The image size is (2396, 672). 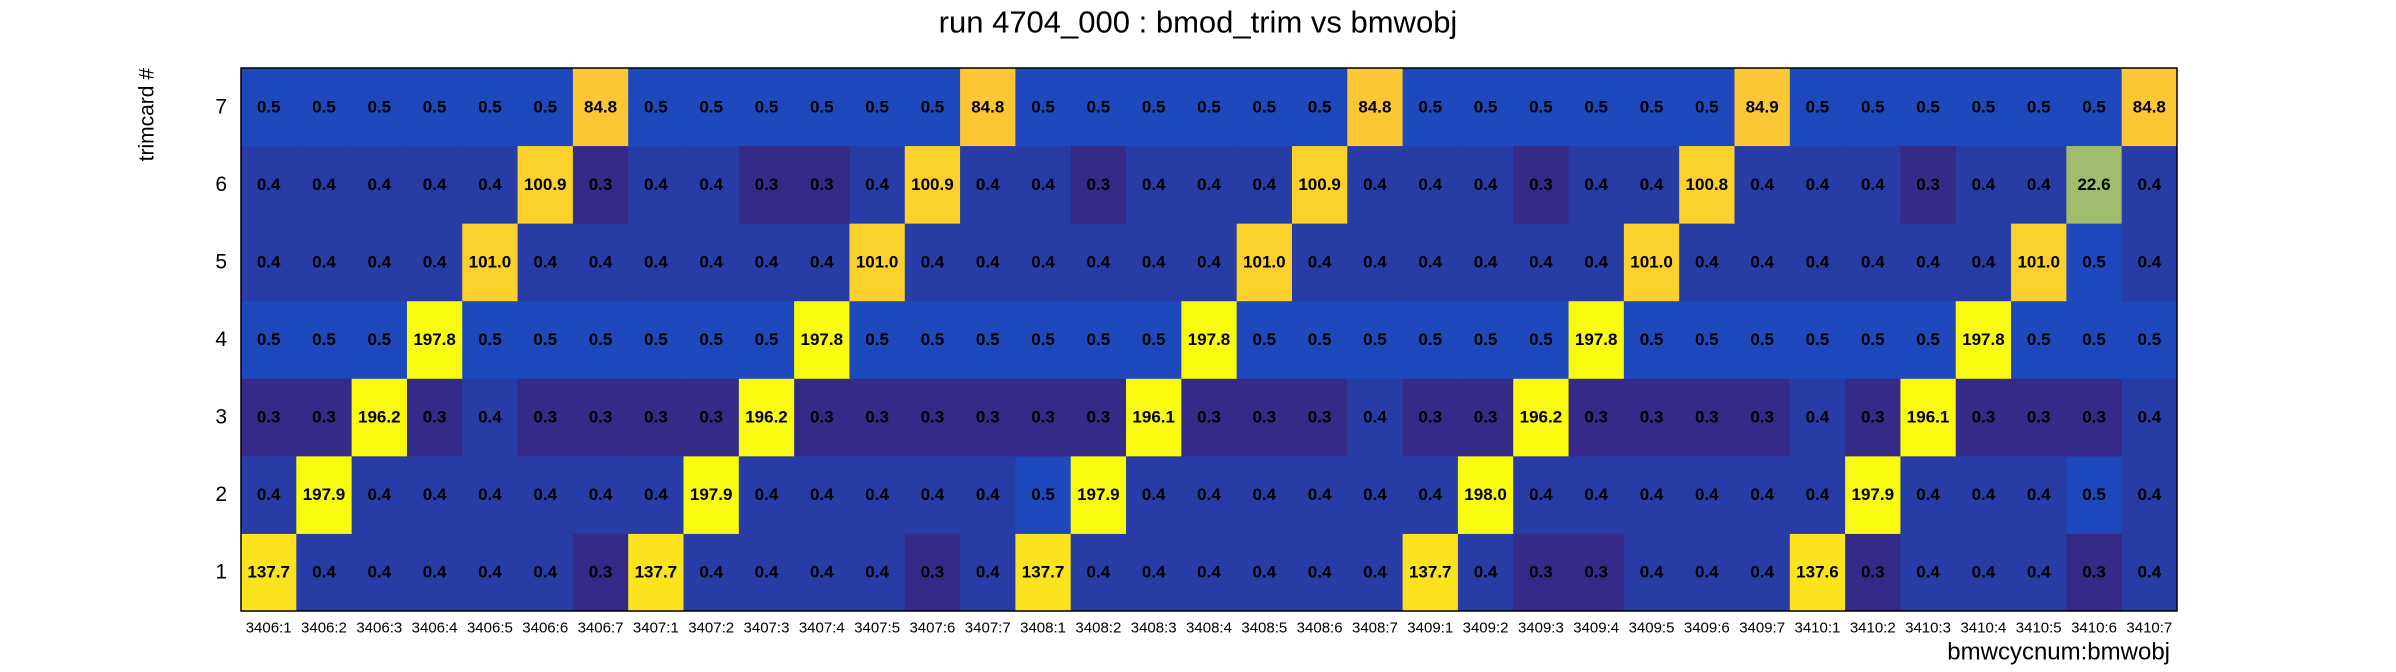 What do you see at coordinates (490, 261) in the screenshot?
I see `cell-label: 101.0` at bounding box center [490, 261].